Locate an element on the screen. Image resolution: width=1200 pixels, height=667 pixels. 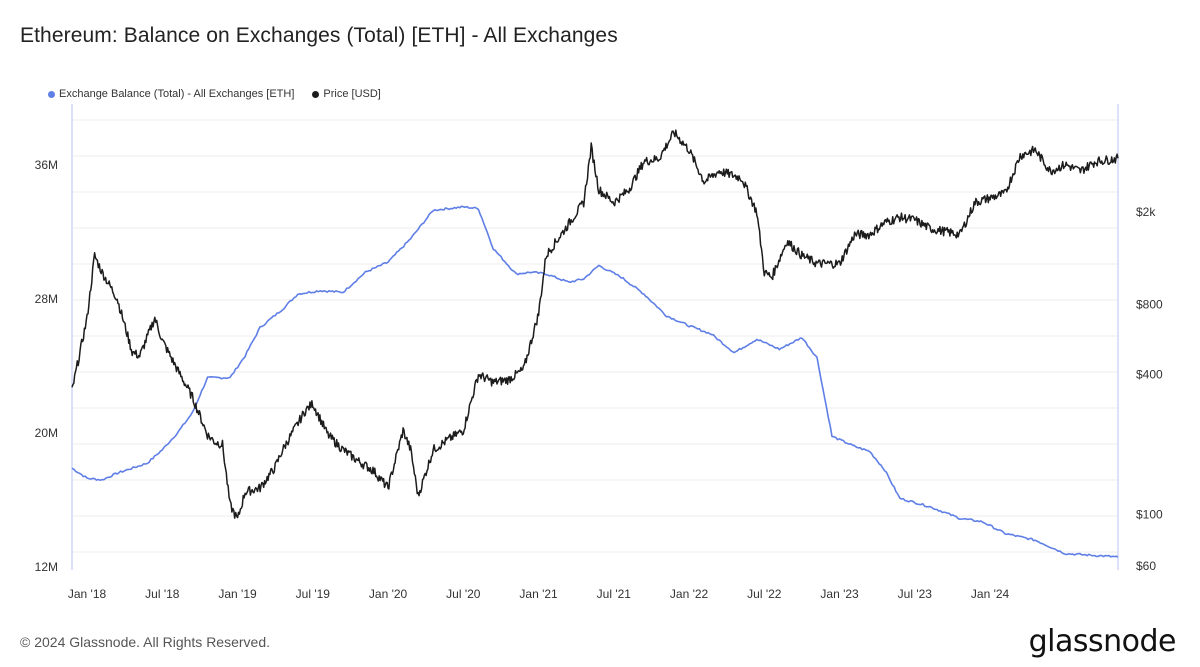
y-right-tick-label: $2k is located at coordinates (1146, 212).